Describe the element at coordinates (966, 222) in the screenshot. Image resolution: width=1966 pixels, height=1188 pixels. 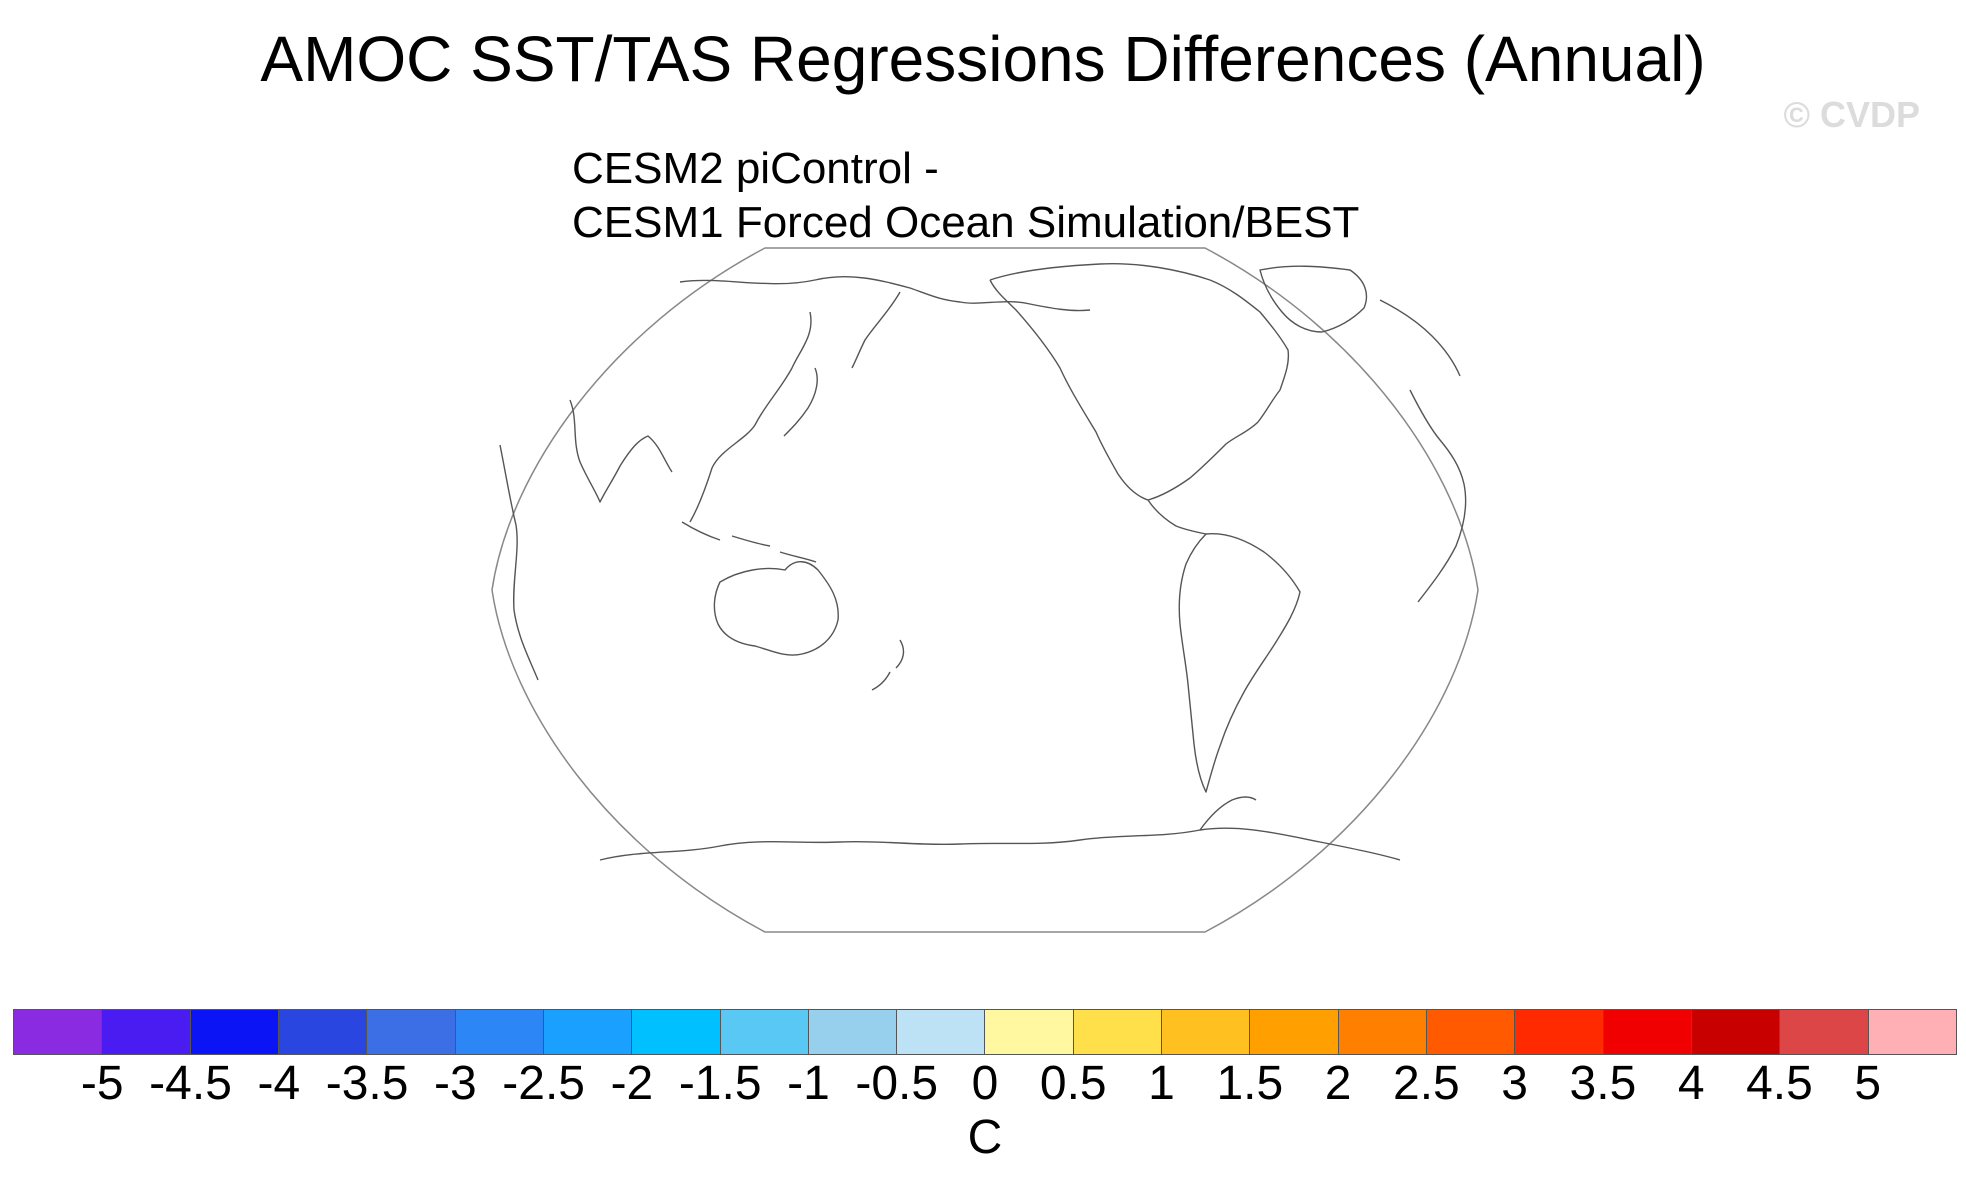
I see `subtitle-line-2: CESM1 Forced Ocean Simulation/BEST` at that location.